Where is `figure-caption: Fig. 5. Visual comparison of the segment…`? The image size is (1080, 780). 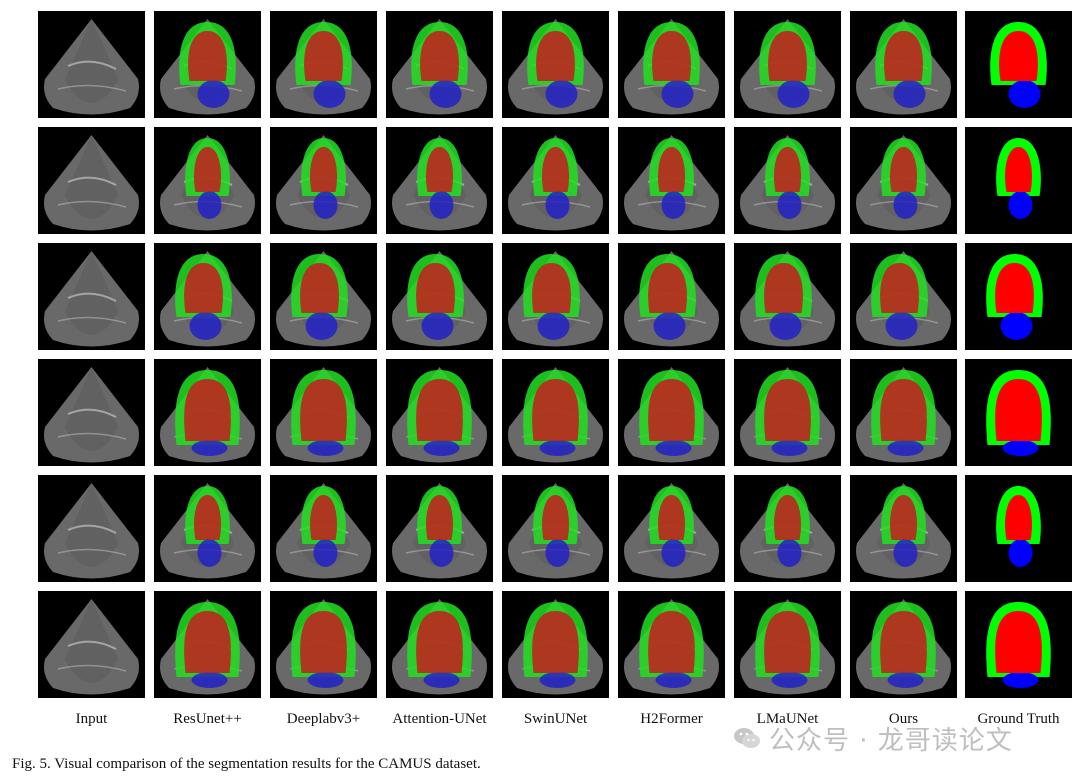
figure-caption: Fig. 5. Visual comparison of the segment… is located at coordinates (246, 764).